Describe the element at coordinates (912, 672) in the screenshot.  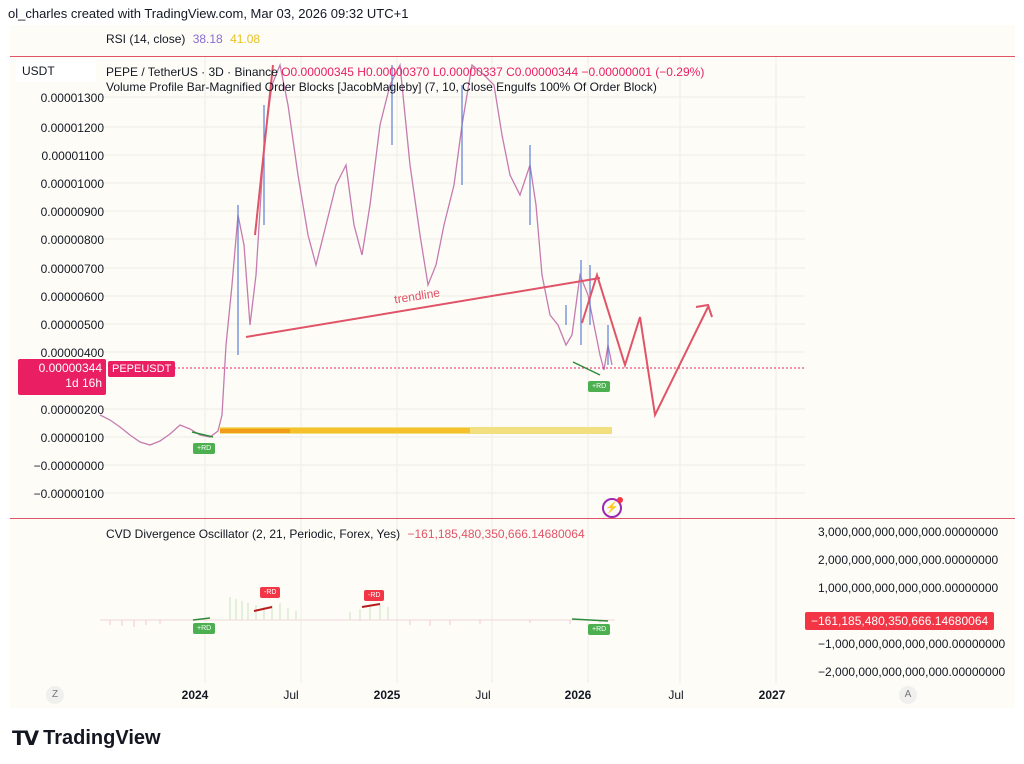
I see `cvd-tick: −2,000,000,000,000,000.00000000` at that location.